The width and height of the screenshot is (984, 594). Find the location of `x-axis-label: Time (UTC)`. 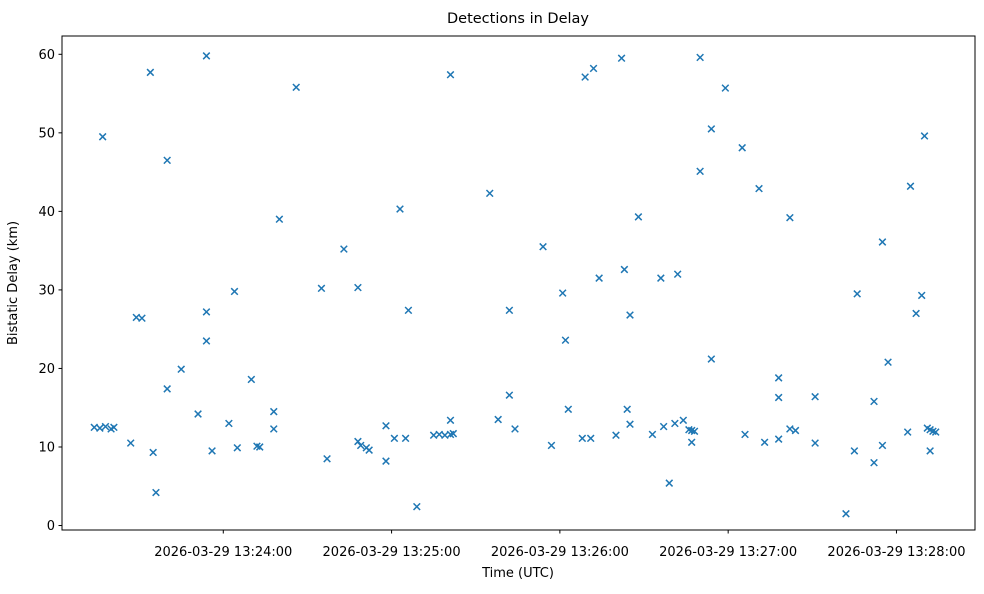

x-axis-label: Time (UTC) is located at coordinates (517, 573).